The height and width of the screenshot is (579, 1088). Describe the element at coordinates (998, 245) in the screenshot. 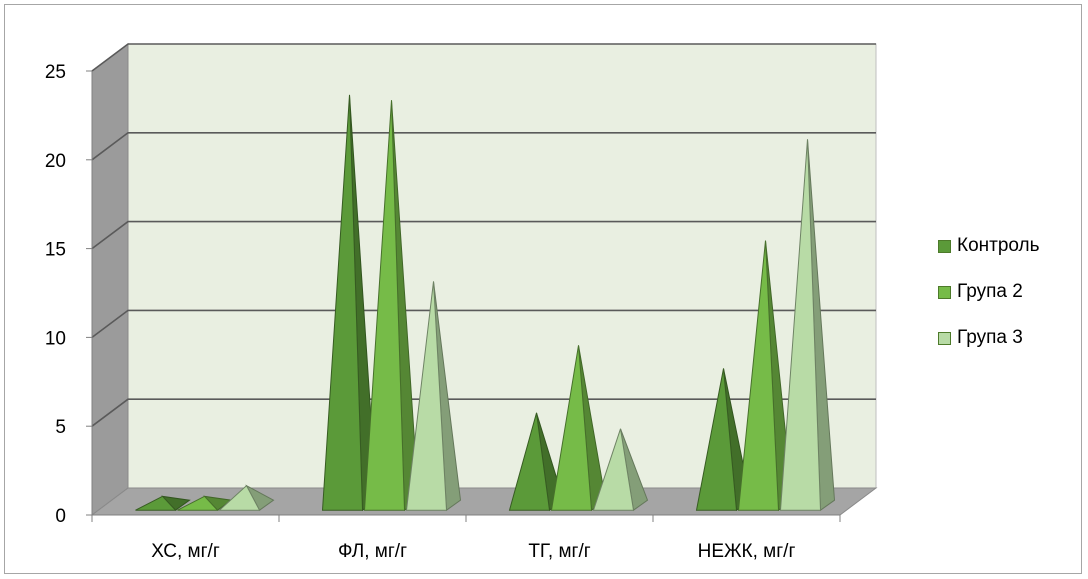

I see `legend-label: Контроль` at that location.